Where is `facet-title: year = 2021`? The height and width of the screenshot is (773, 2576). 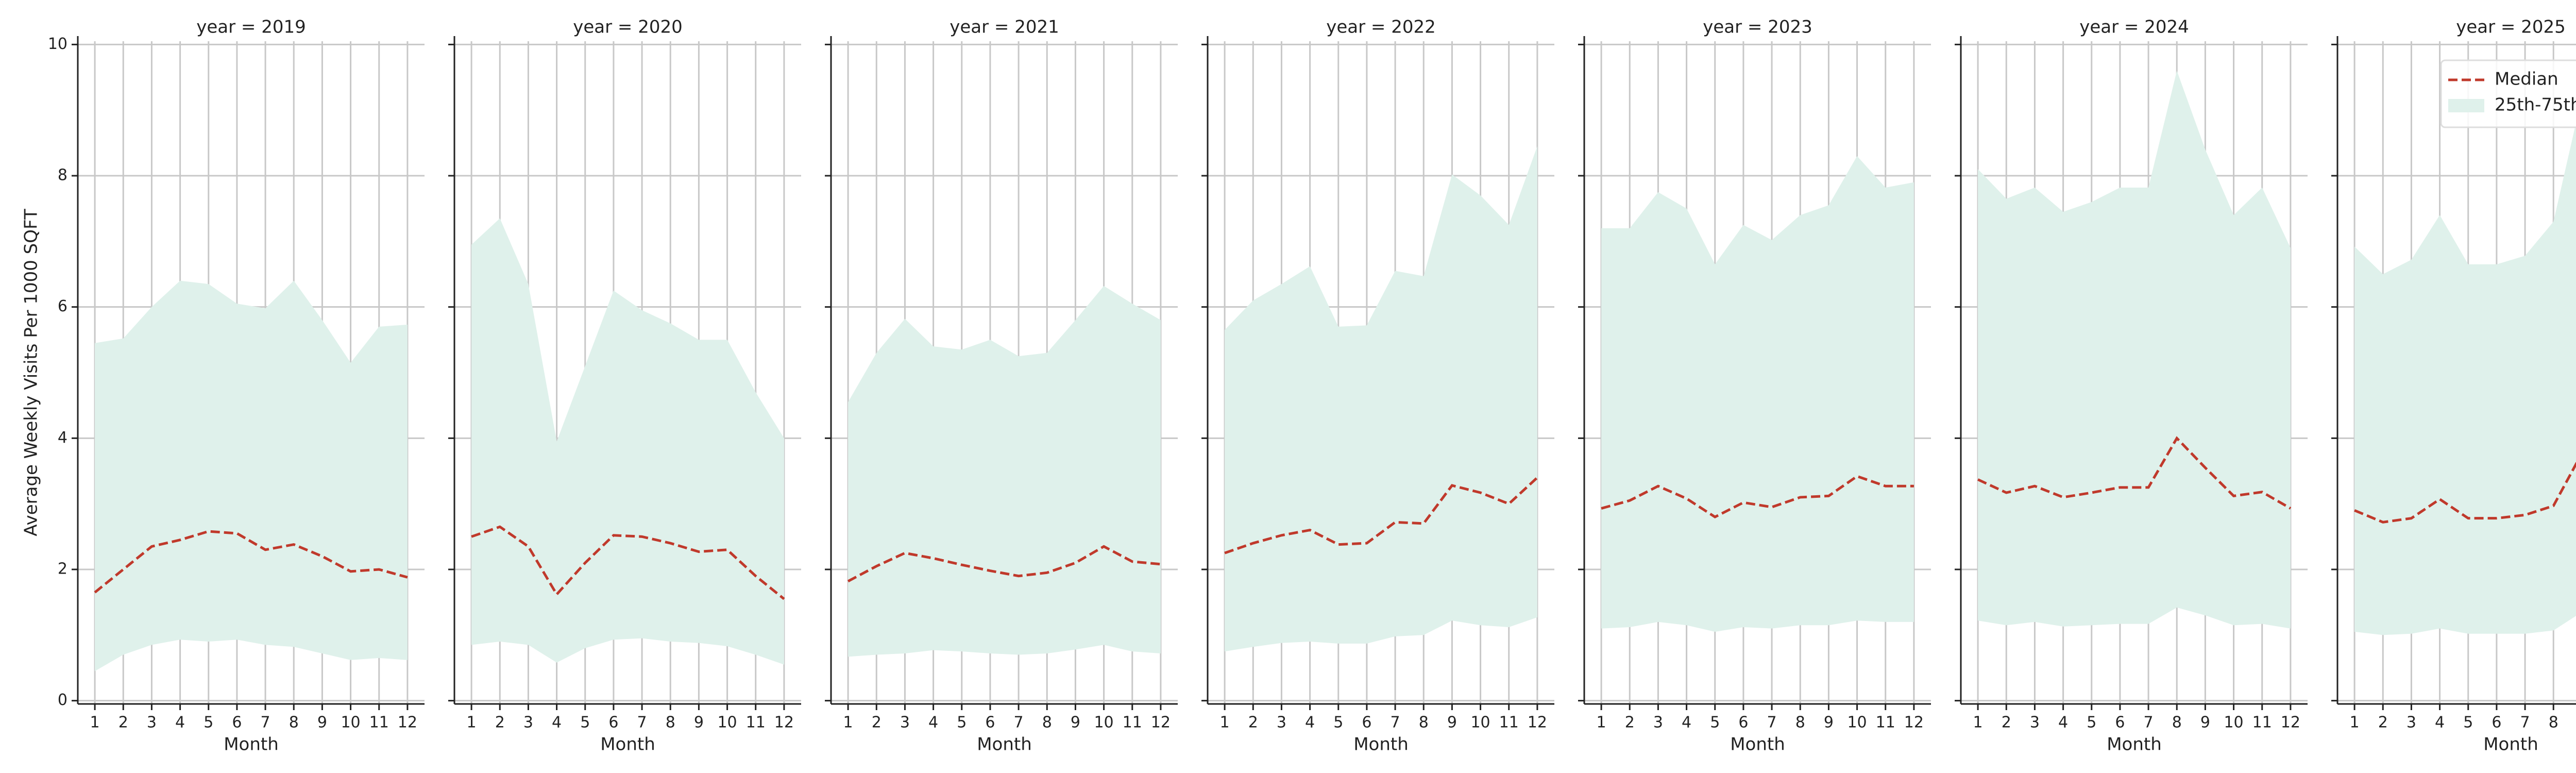 facet-title: year = 2021 is located at coordinates (1004, 27).